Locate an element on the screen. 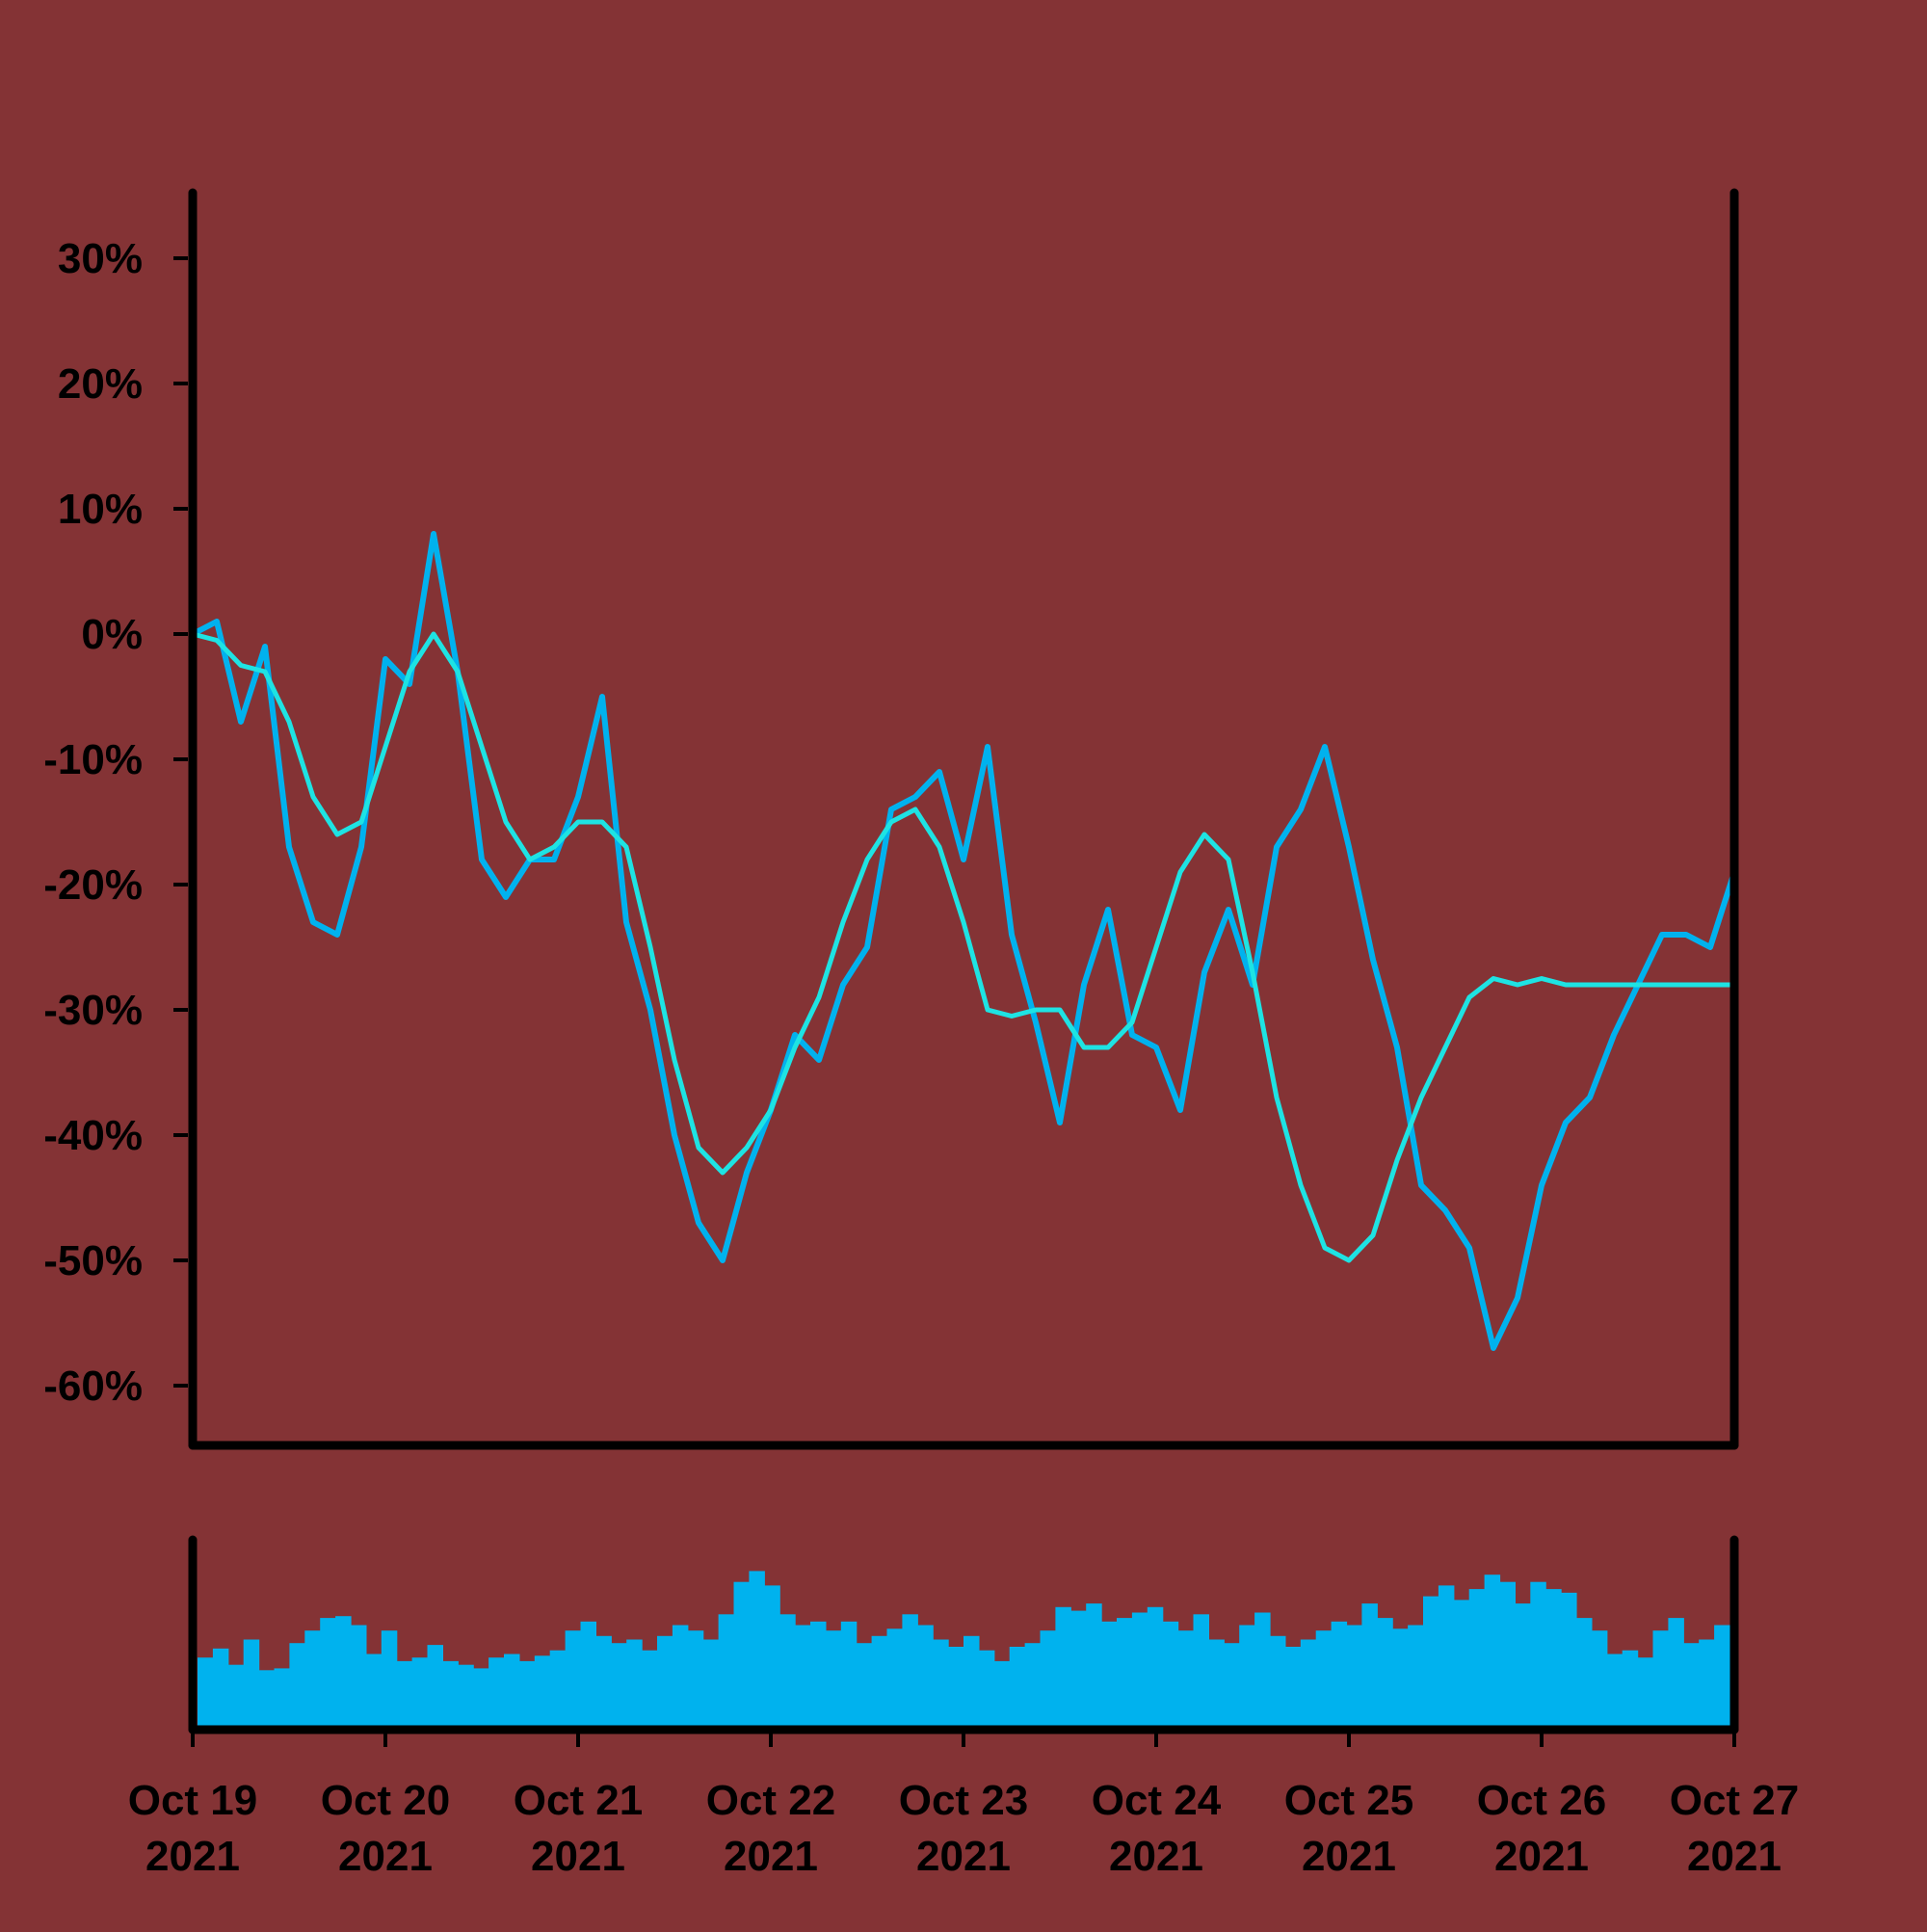  y-tick-label: -50% is located at coordinates (93, 1260).